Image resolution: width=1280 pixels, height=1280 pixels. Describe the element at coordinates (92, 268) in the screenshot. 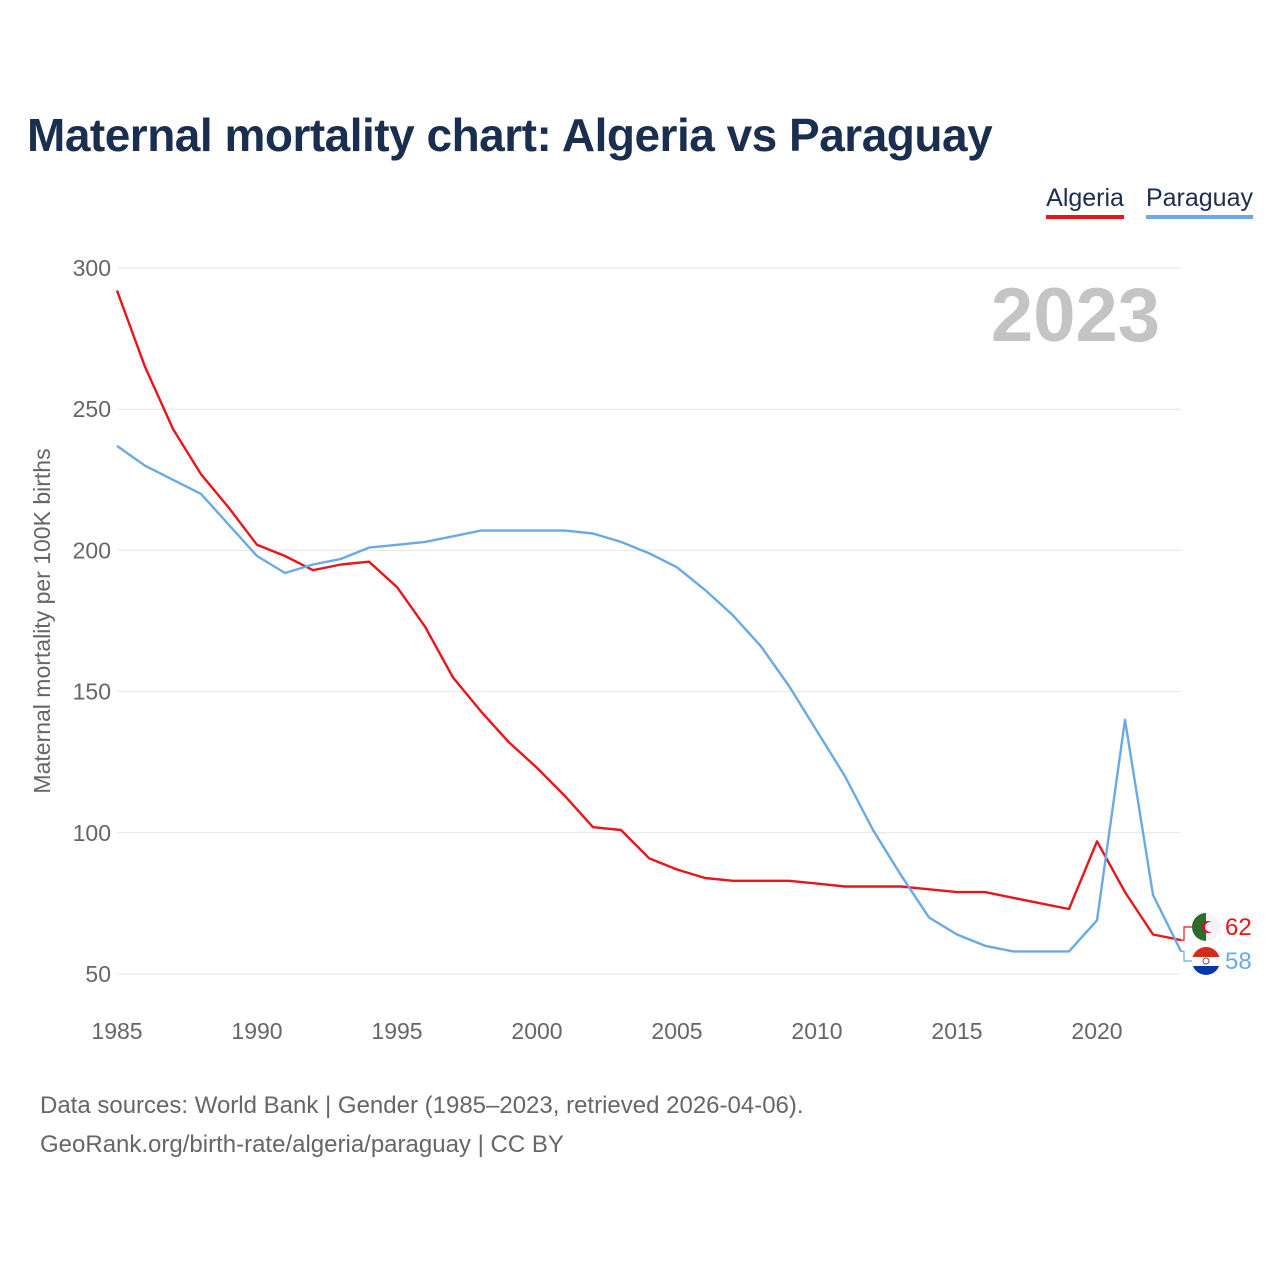

I see `y-tick-label-300: 300` at that location.